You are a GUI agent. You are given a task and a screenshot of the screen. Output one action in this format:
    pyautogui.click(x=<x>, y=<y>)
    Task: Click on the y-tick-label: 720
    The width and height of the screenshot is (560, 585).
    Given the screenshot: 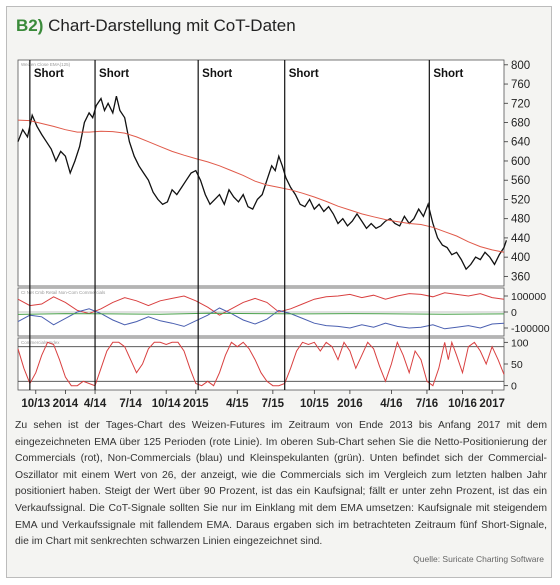 What is the action you would take?
    pyautogui.click(x=520, y=104)
    